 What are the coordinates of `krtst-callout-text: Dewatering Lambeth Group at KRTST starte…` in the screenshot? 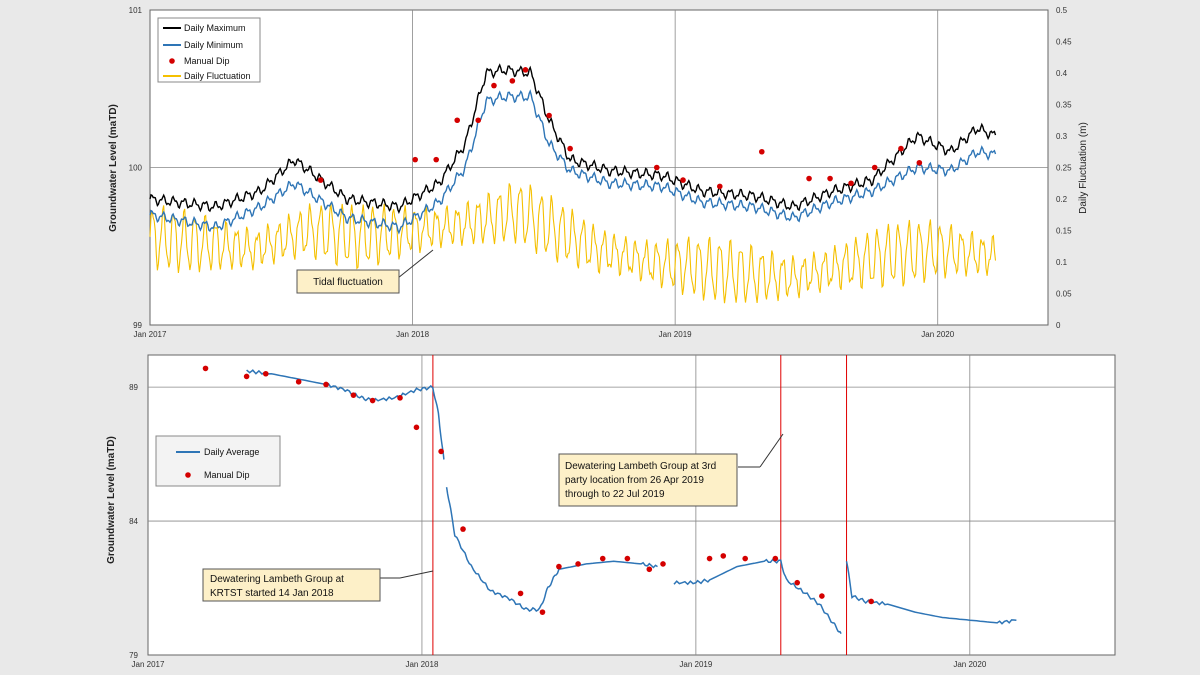 It's located at (278, 586).